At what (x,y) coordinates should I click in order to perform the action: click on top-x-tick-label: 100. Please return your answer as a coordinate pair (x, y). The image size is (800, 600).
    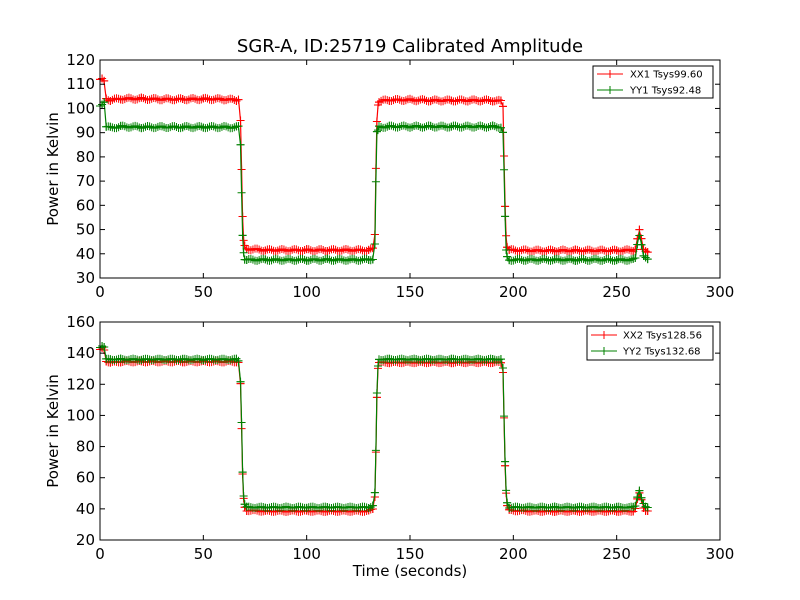
    Looking at the image, I should click on (306, 292).